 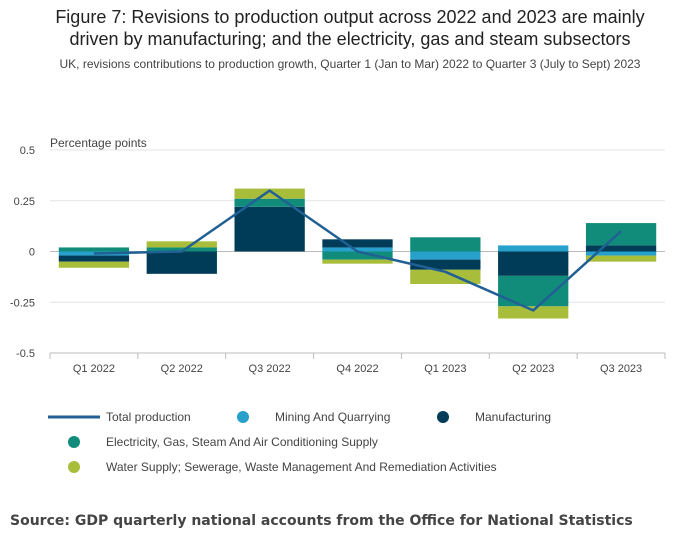 I want to click on x-tick-label: Q3 2023, so click(x=621, y=369).